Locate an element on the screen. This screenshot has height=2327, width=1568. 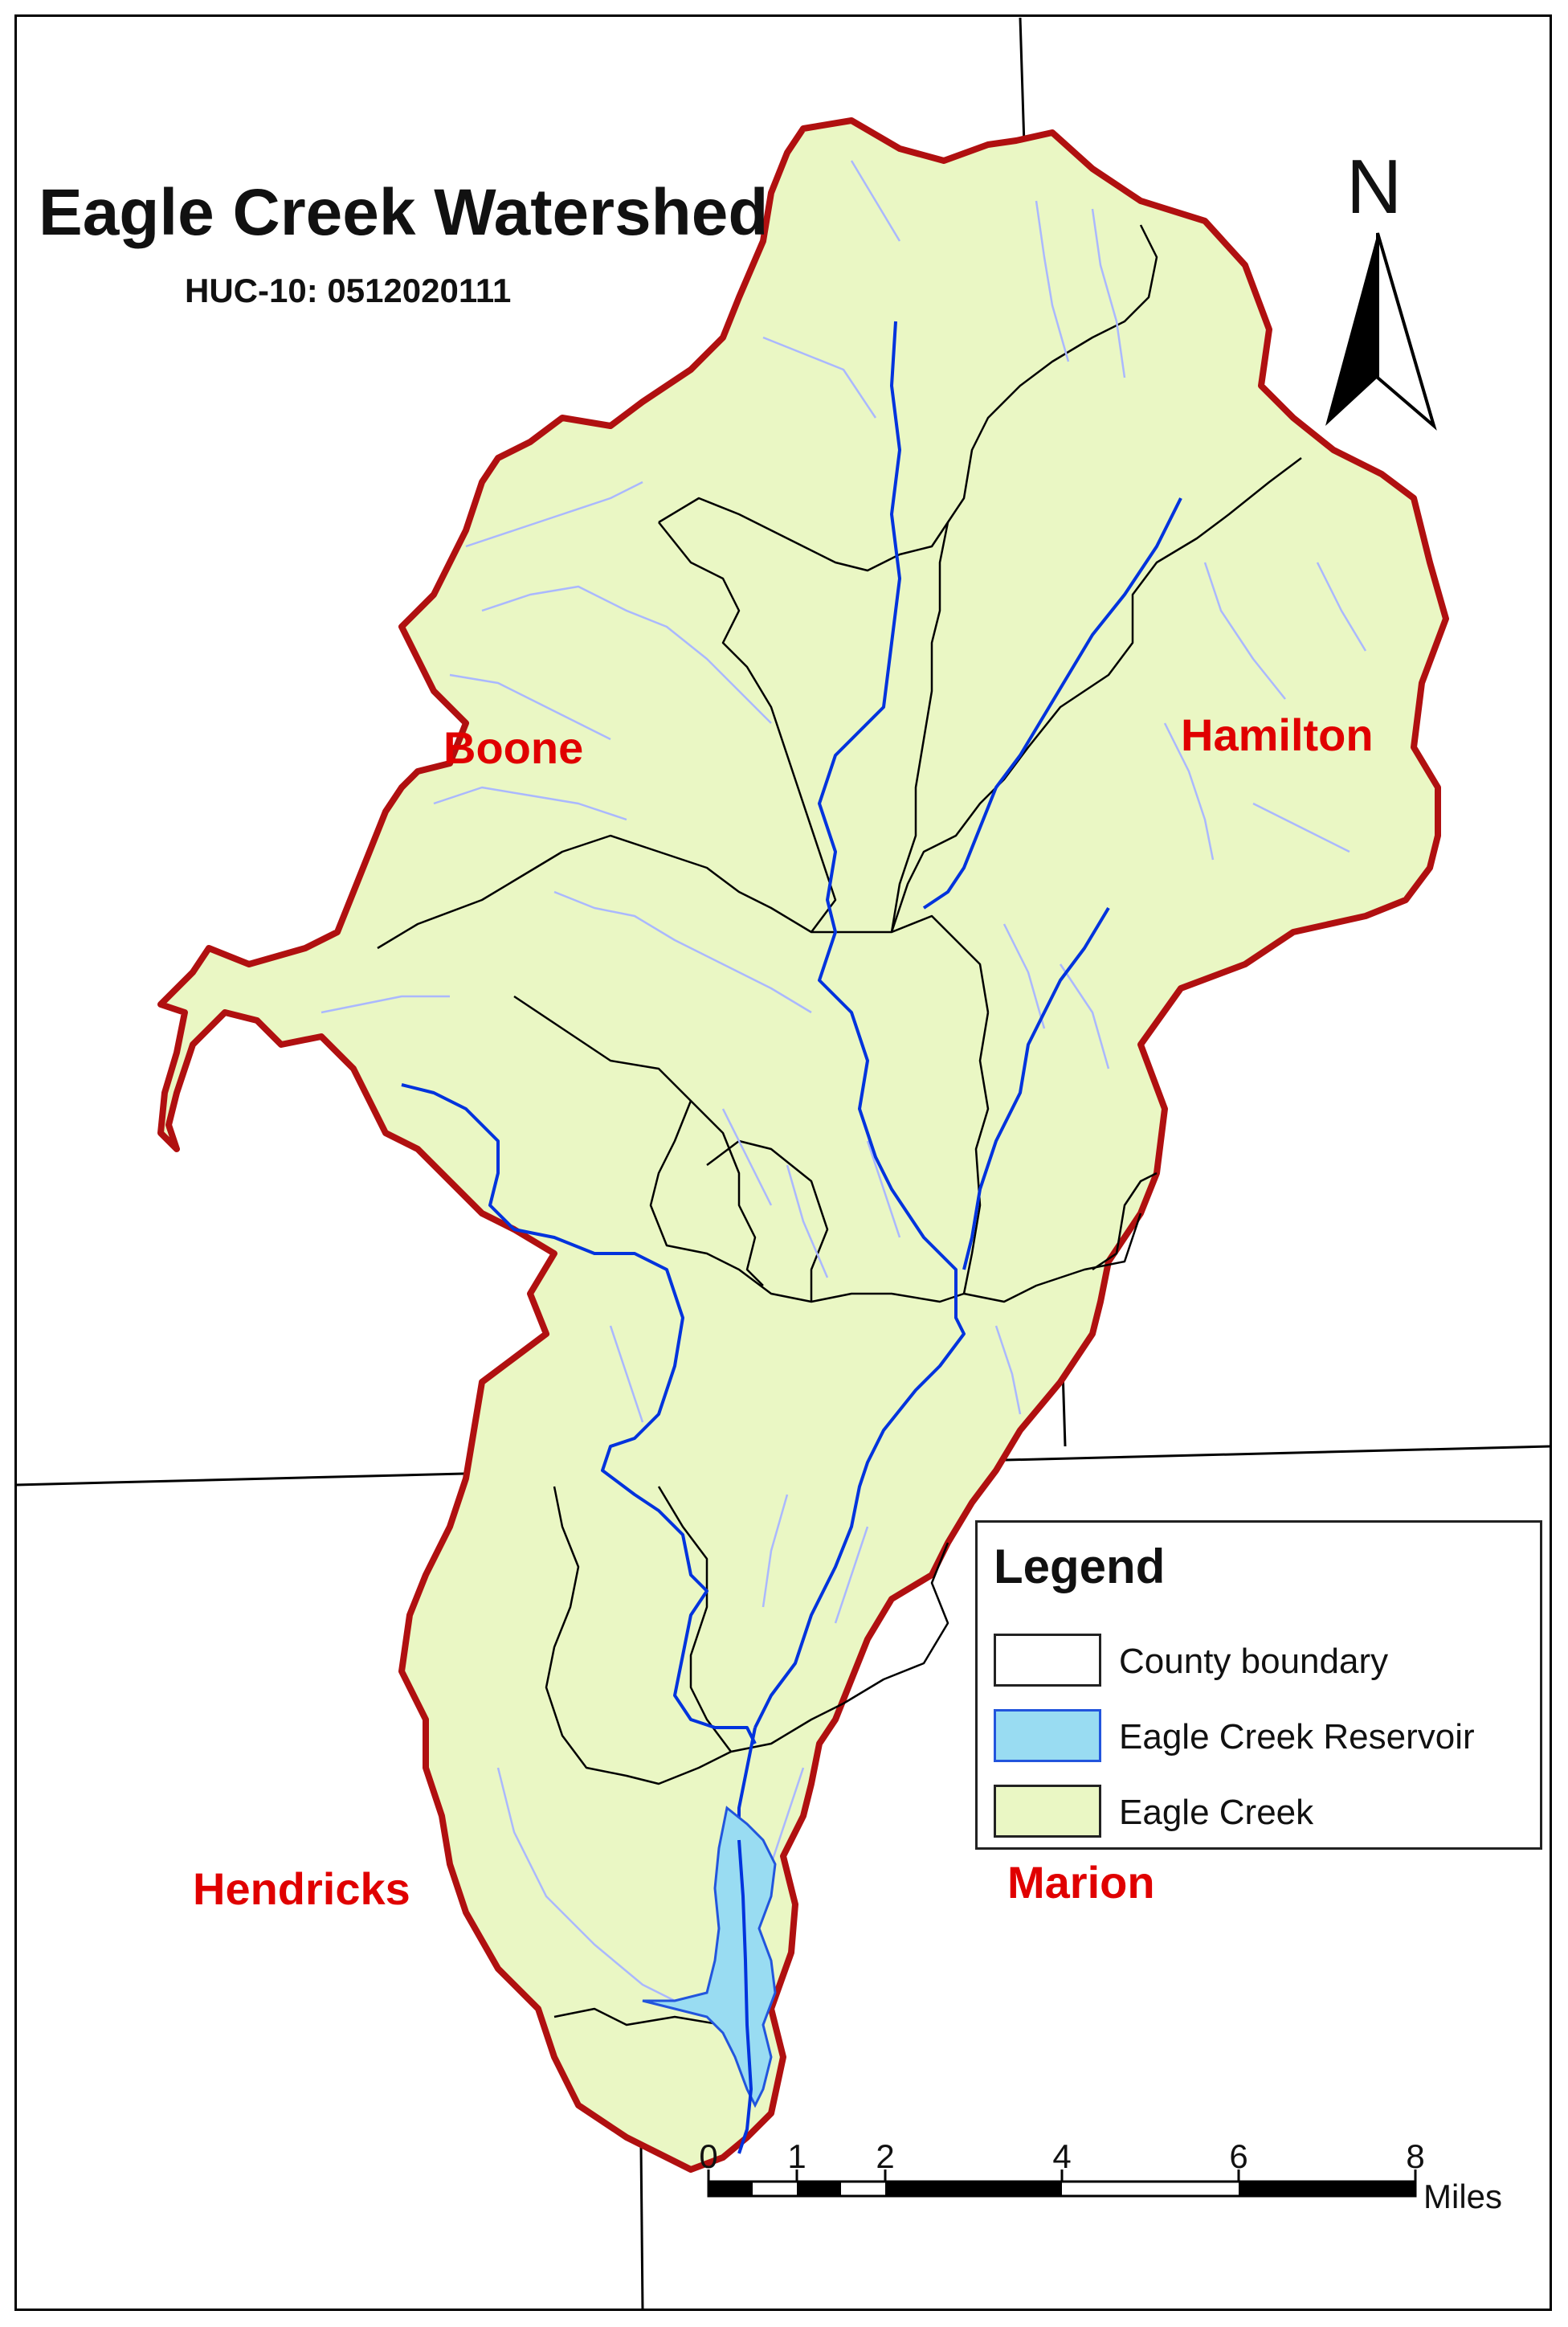
scale-tick-label: 8 is located at coordinates (1415, 2156).